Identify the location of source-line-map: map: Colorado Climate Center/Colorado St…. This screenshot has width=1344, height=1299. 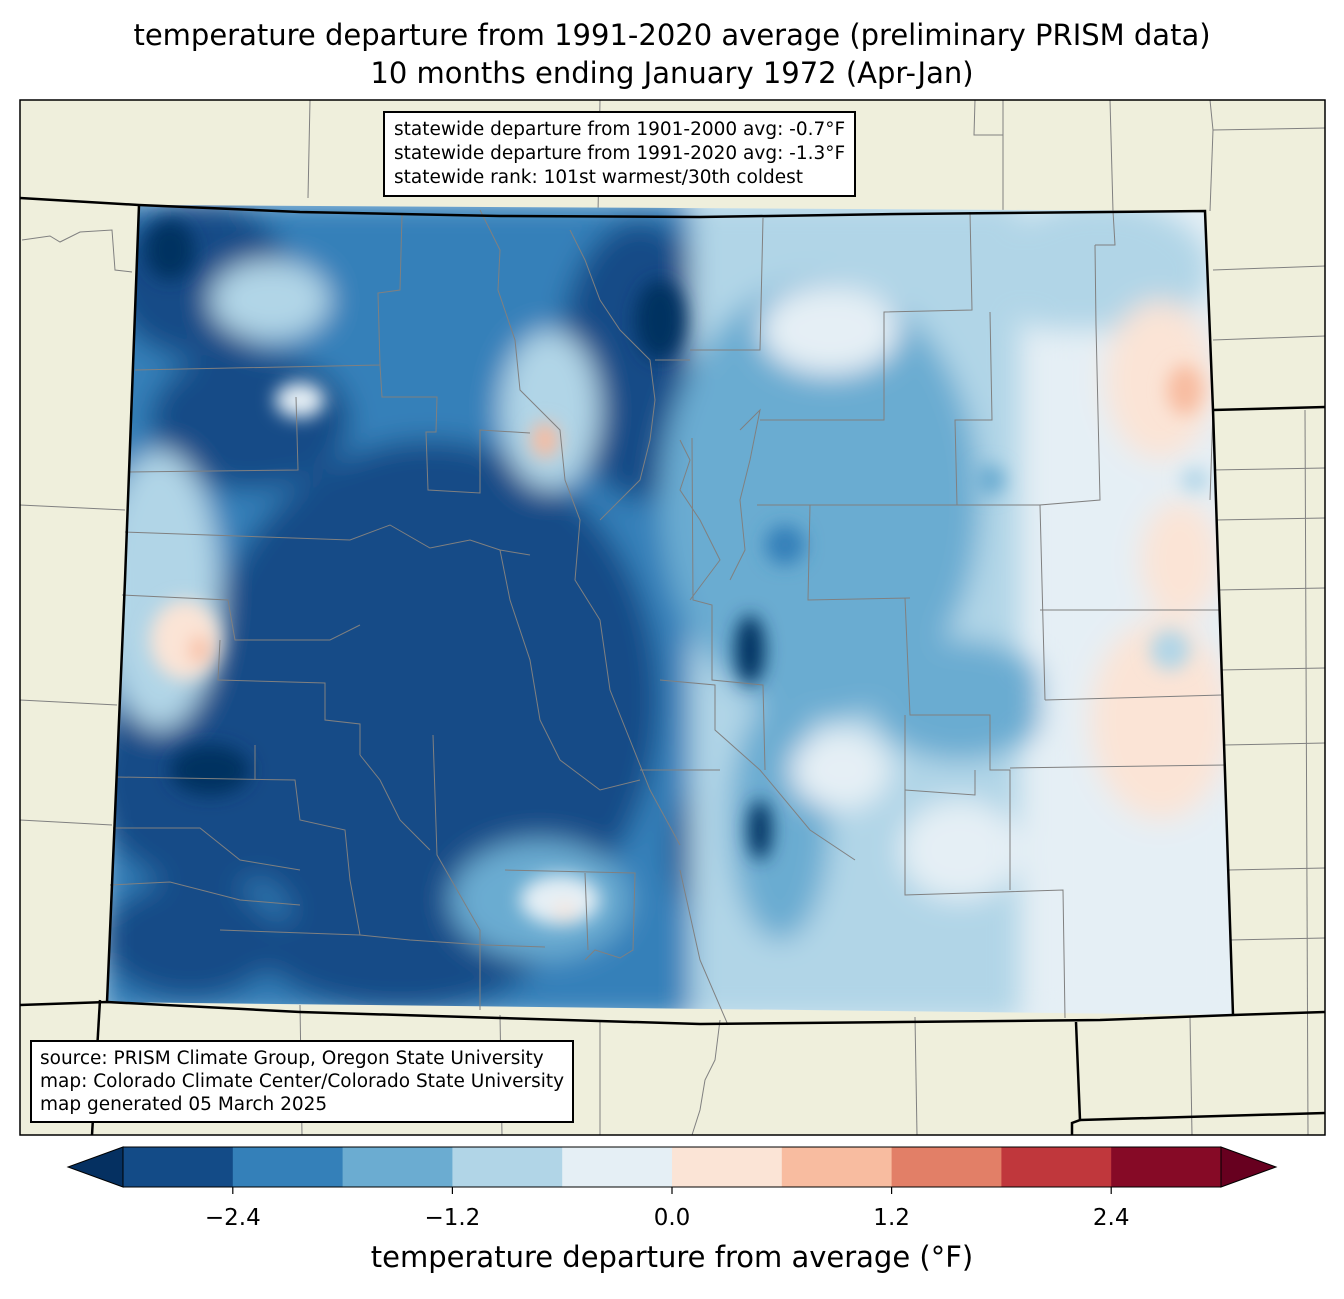
(302, 1081).